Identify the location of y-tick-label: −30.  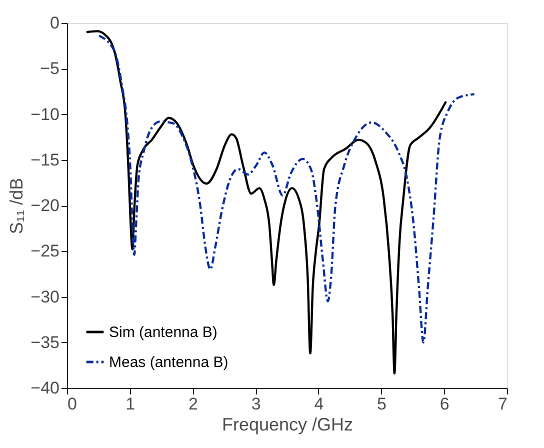
(45, 296).